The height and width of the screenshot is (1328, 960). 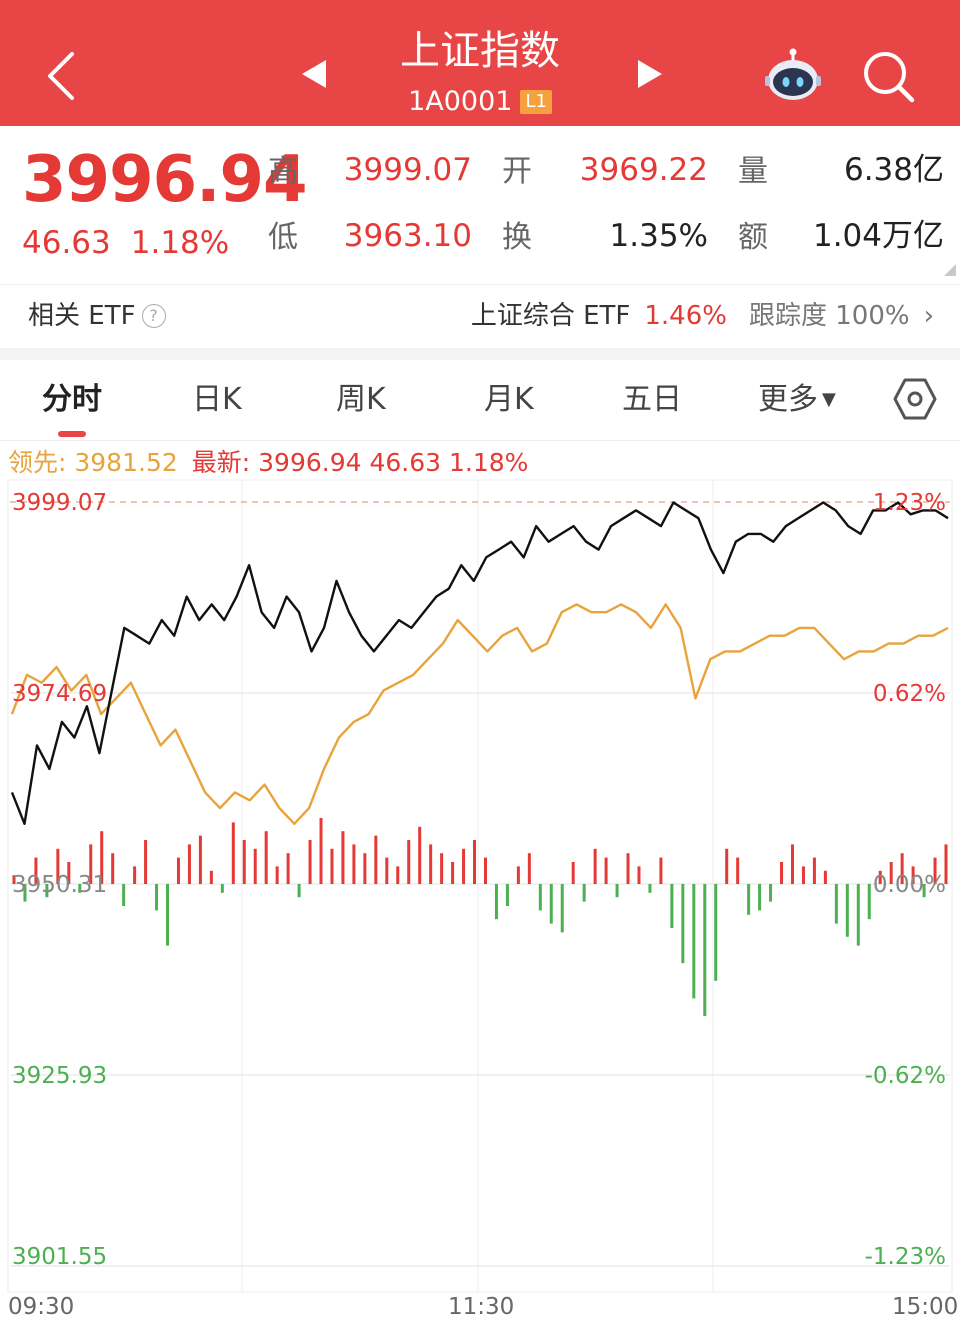 What do you see at coordinates (407, 236) in the screenshot?
I see `low-value: 3963.10` at bounding box center [407, 236].